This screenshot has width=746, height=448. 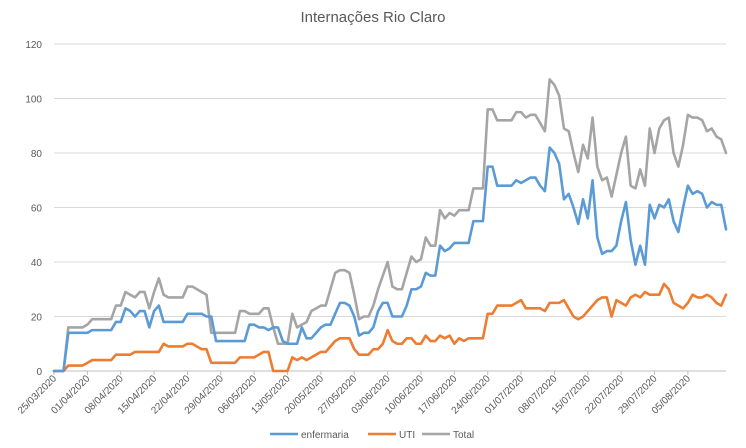 What do you see at coordinates (325, 435) in the screenshot?
I see `legend-label-enfermaria: enfermaria` at bounding box center [325, 435].